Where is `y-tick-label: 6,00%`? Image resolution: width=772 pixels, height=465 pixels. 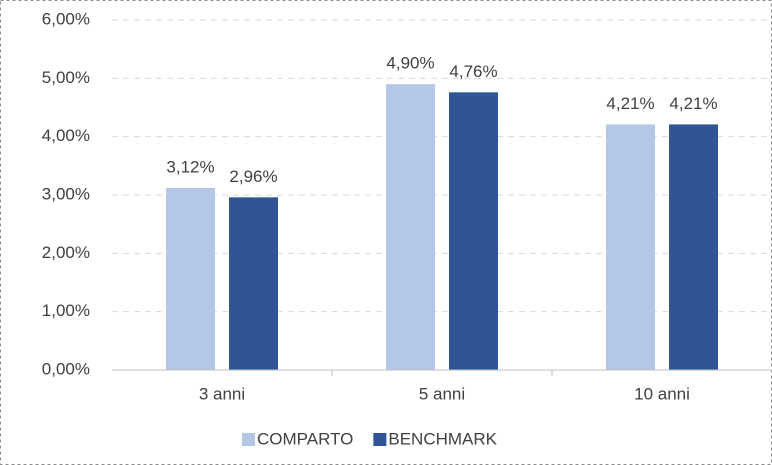 y-tick-label: 6,00% is located at coordinates (66, 18).